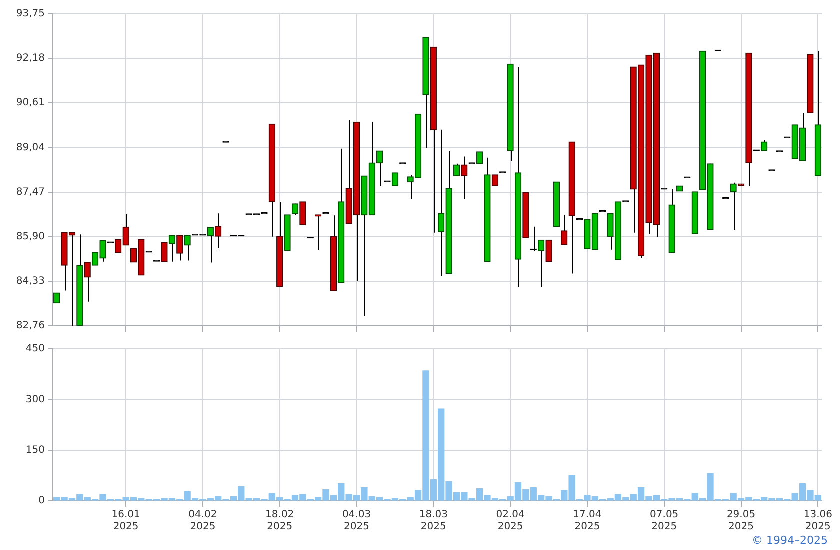 This screenshot has width=840, height=550. Describe the element at coordinates (30, 148) in the screenshot. I see `y-tick-label: 89,04` at that location.